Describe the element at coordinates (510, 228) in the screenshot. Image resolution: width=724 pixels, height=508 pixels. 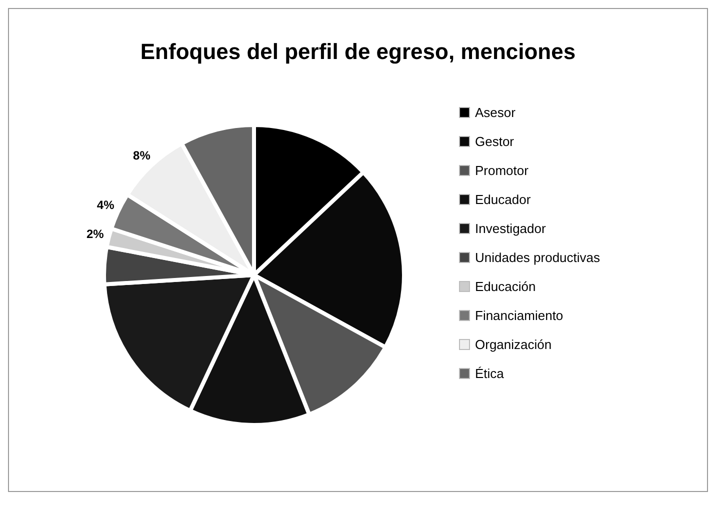
I see `legend-label: Investigador` at that location.